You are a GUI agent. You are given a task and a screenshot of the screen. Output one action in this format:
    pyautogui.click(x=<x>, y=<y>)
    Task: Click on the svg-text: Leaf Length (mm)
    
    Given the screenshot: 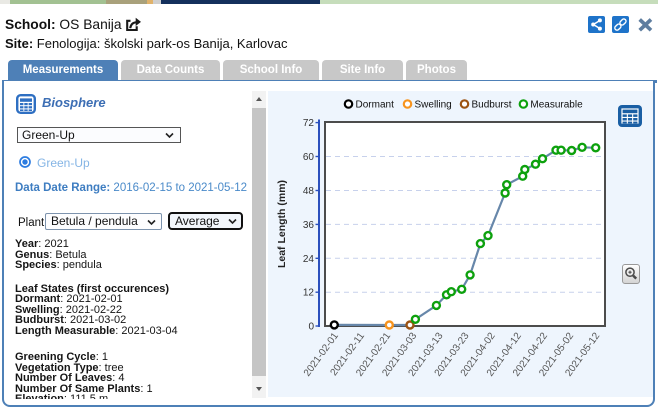 What is the action you would take?
    pyautogui.click(x=282, y=224)
    